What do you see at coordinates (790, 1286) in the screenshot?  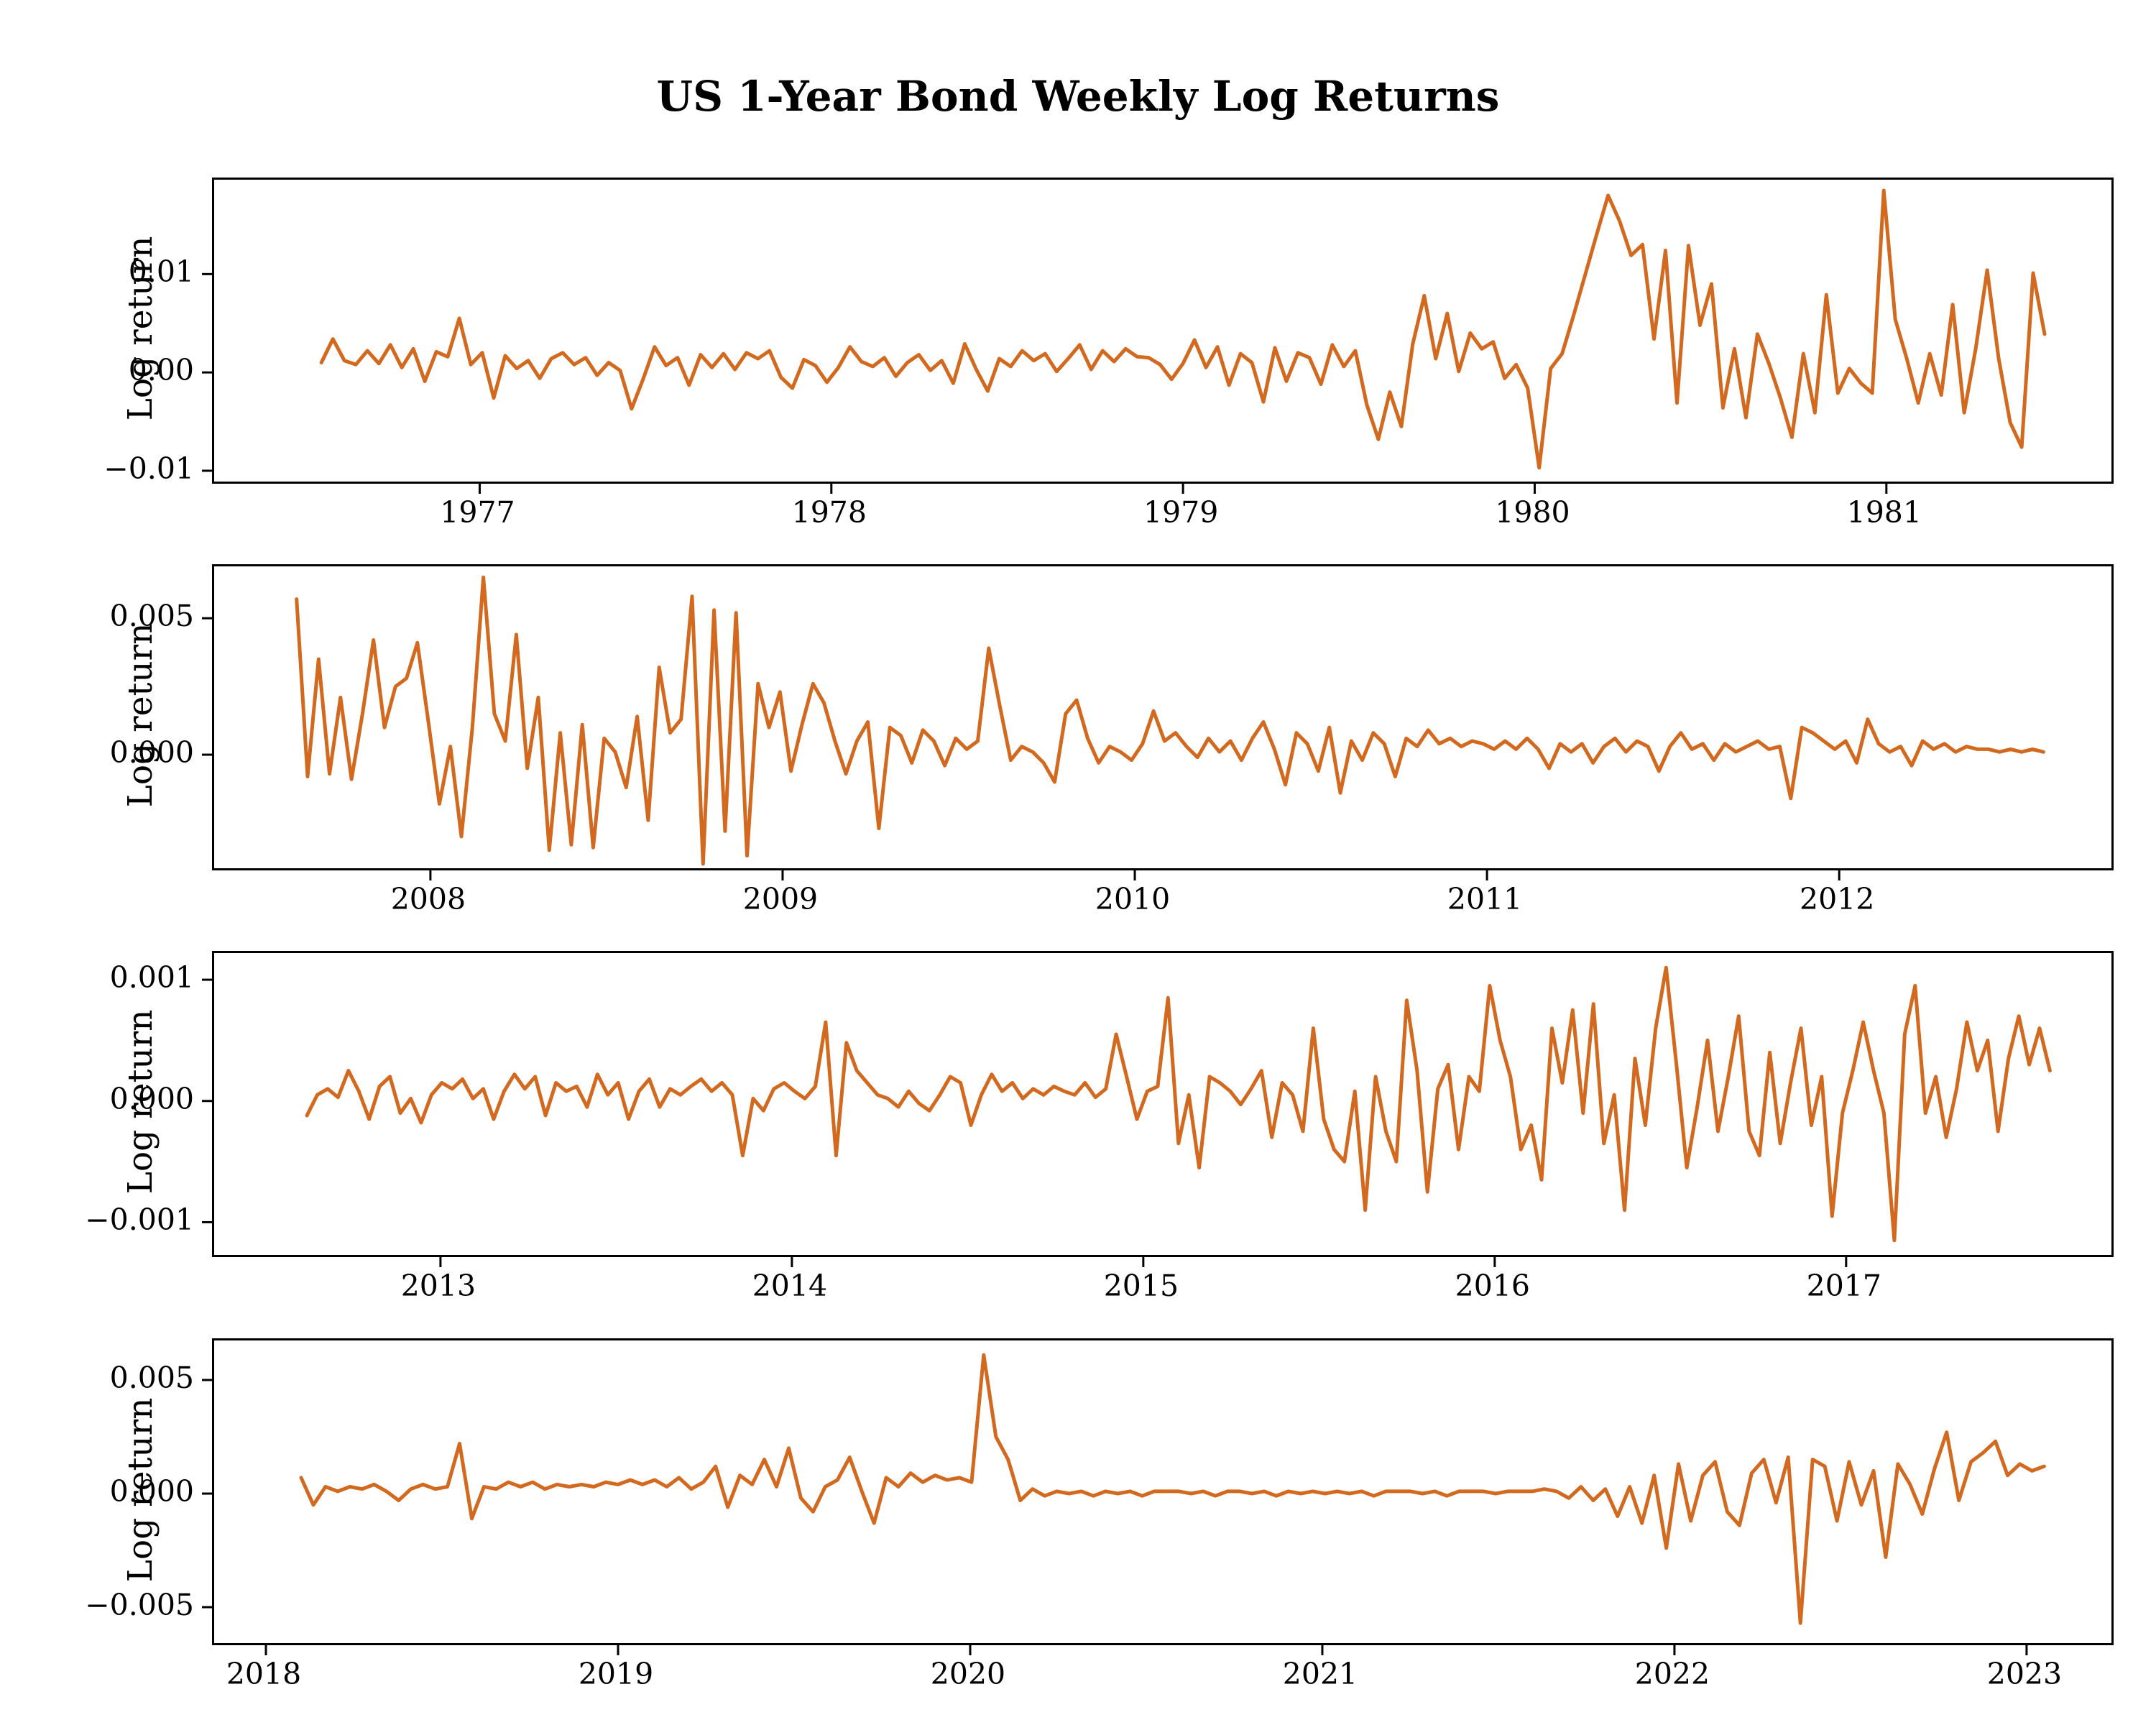 I see `x-tick-label: 2014` at bounding box center [790, 1286].